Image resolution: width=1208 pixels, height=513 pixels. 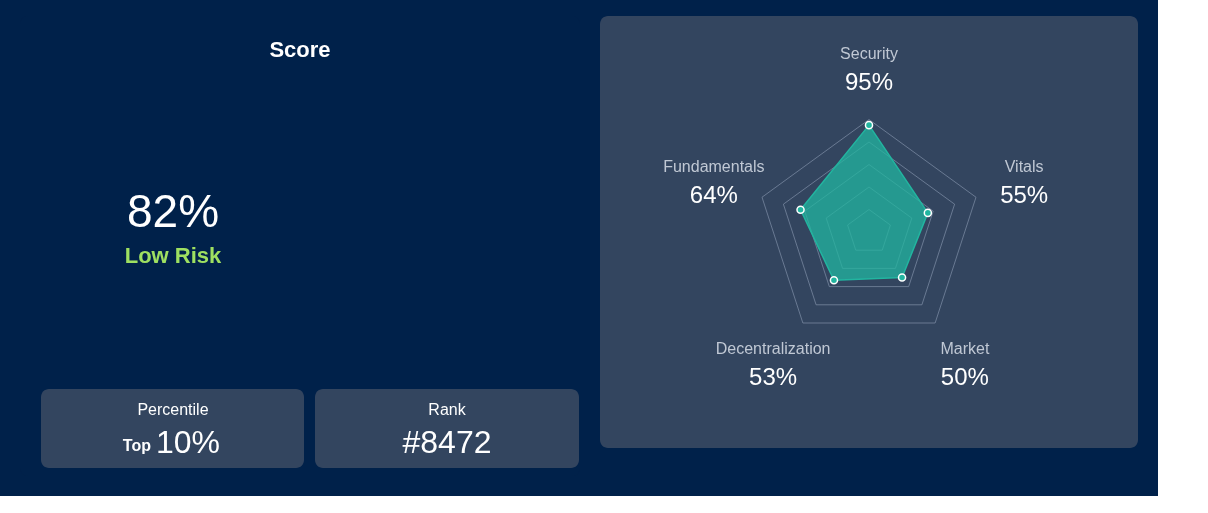 I want to click on text: 82%, so click(x=173, y=211).